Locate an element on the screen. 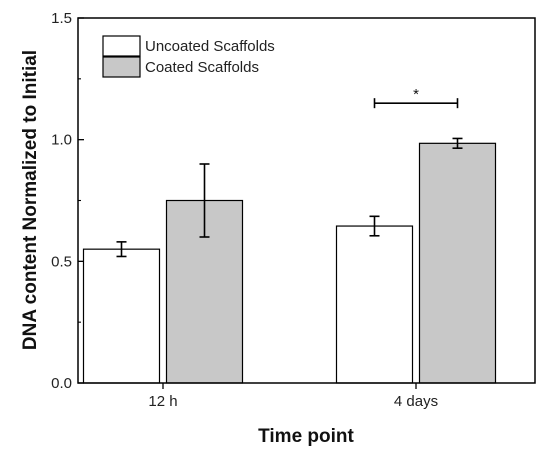 The width and height of the screenshot is (550, 456). legend-swatch-uncoated is located at coordinates (121, 46).